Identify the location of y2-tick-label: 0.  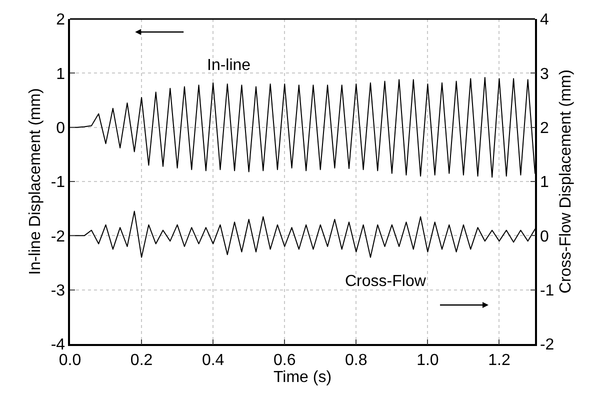
(544, 237).